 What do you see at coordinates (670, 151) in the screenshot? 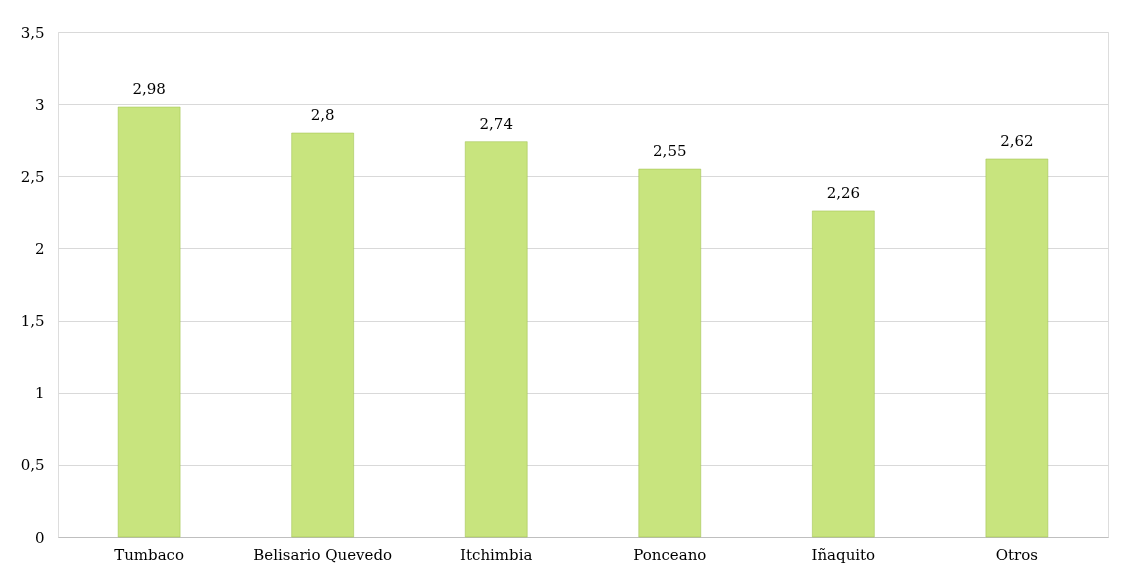
I see `data-label: 2,55` at bounding box center [670, 151].